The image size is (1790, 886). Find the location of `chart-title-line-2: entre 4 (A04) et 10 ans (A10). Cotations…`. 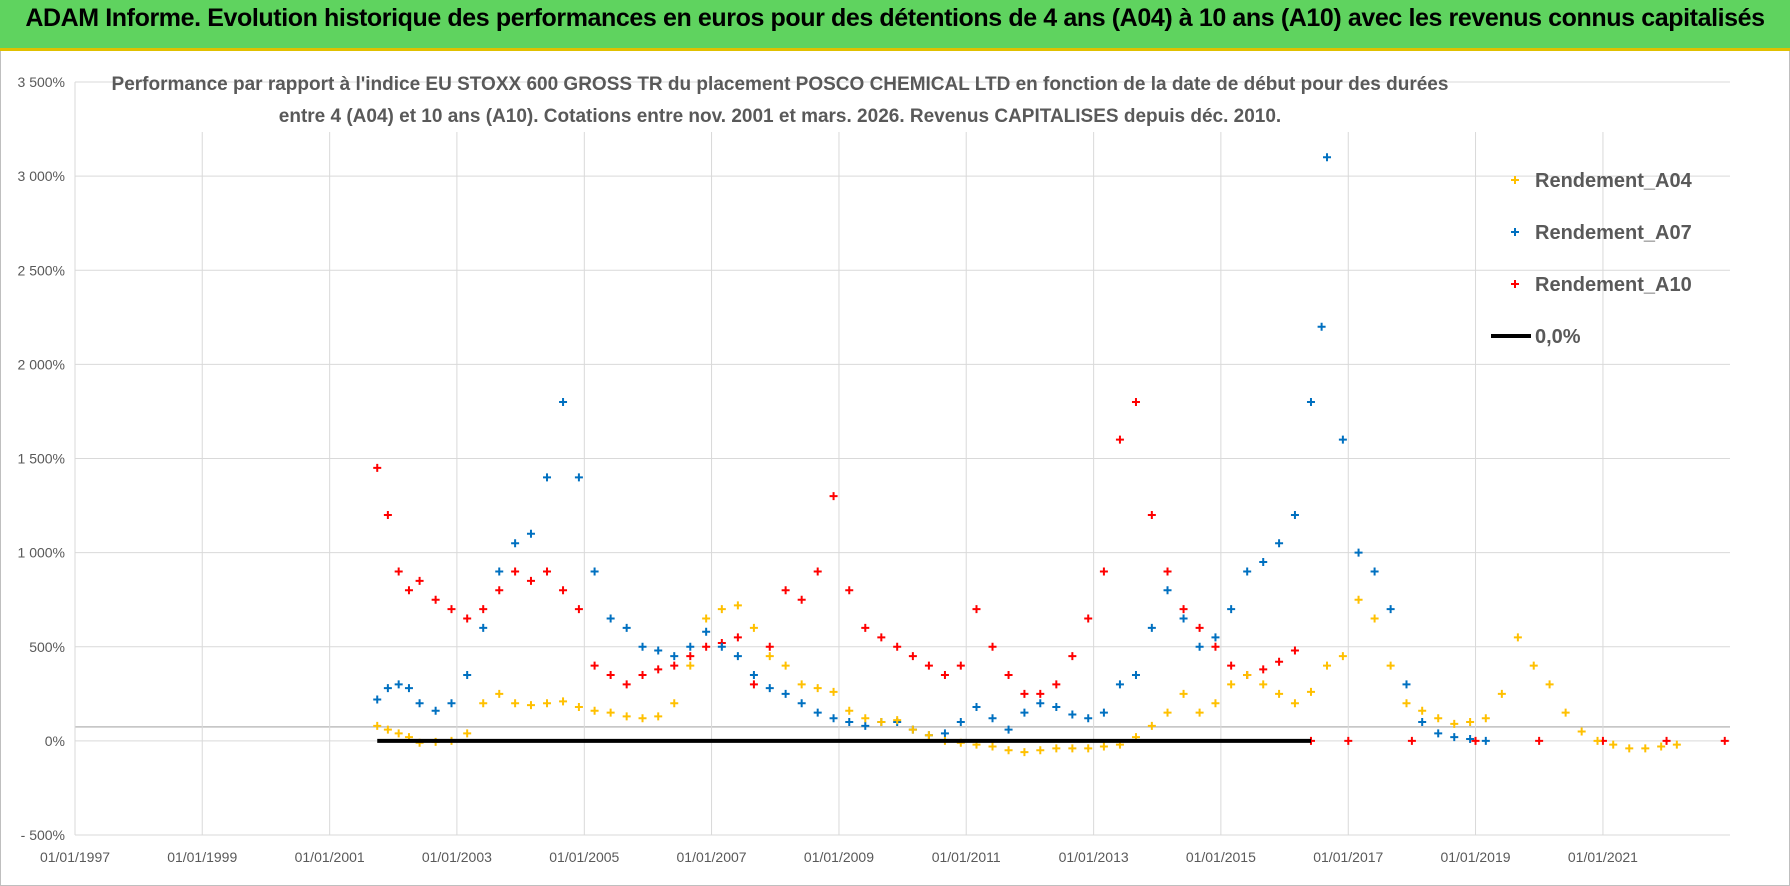

chart-title-line-2: entre 4 (A04) et 10 ans (A10). Cotations… is located at coordinates (780, 116).